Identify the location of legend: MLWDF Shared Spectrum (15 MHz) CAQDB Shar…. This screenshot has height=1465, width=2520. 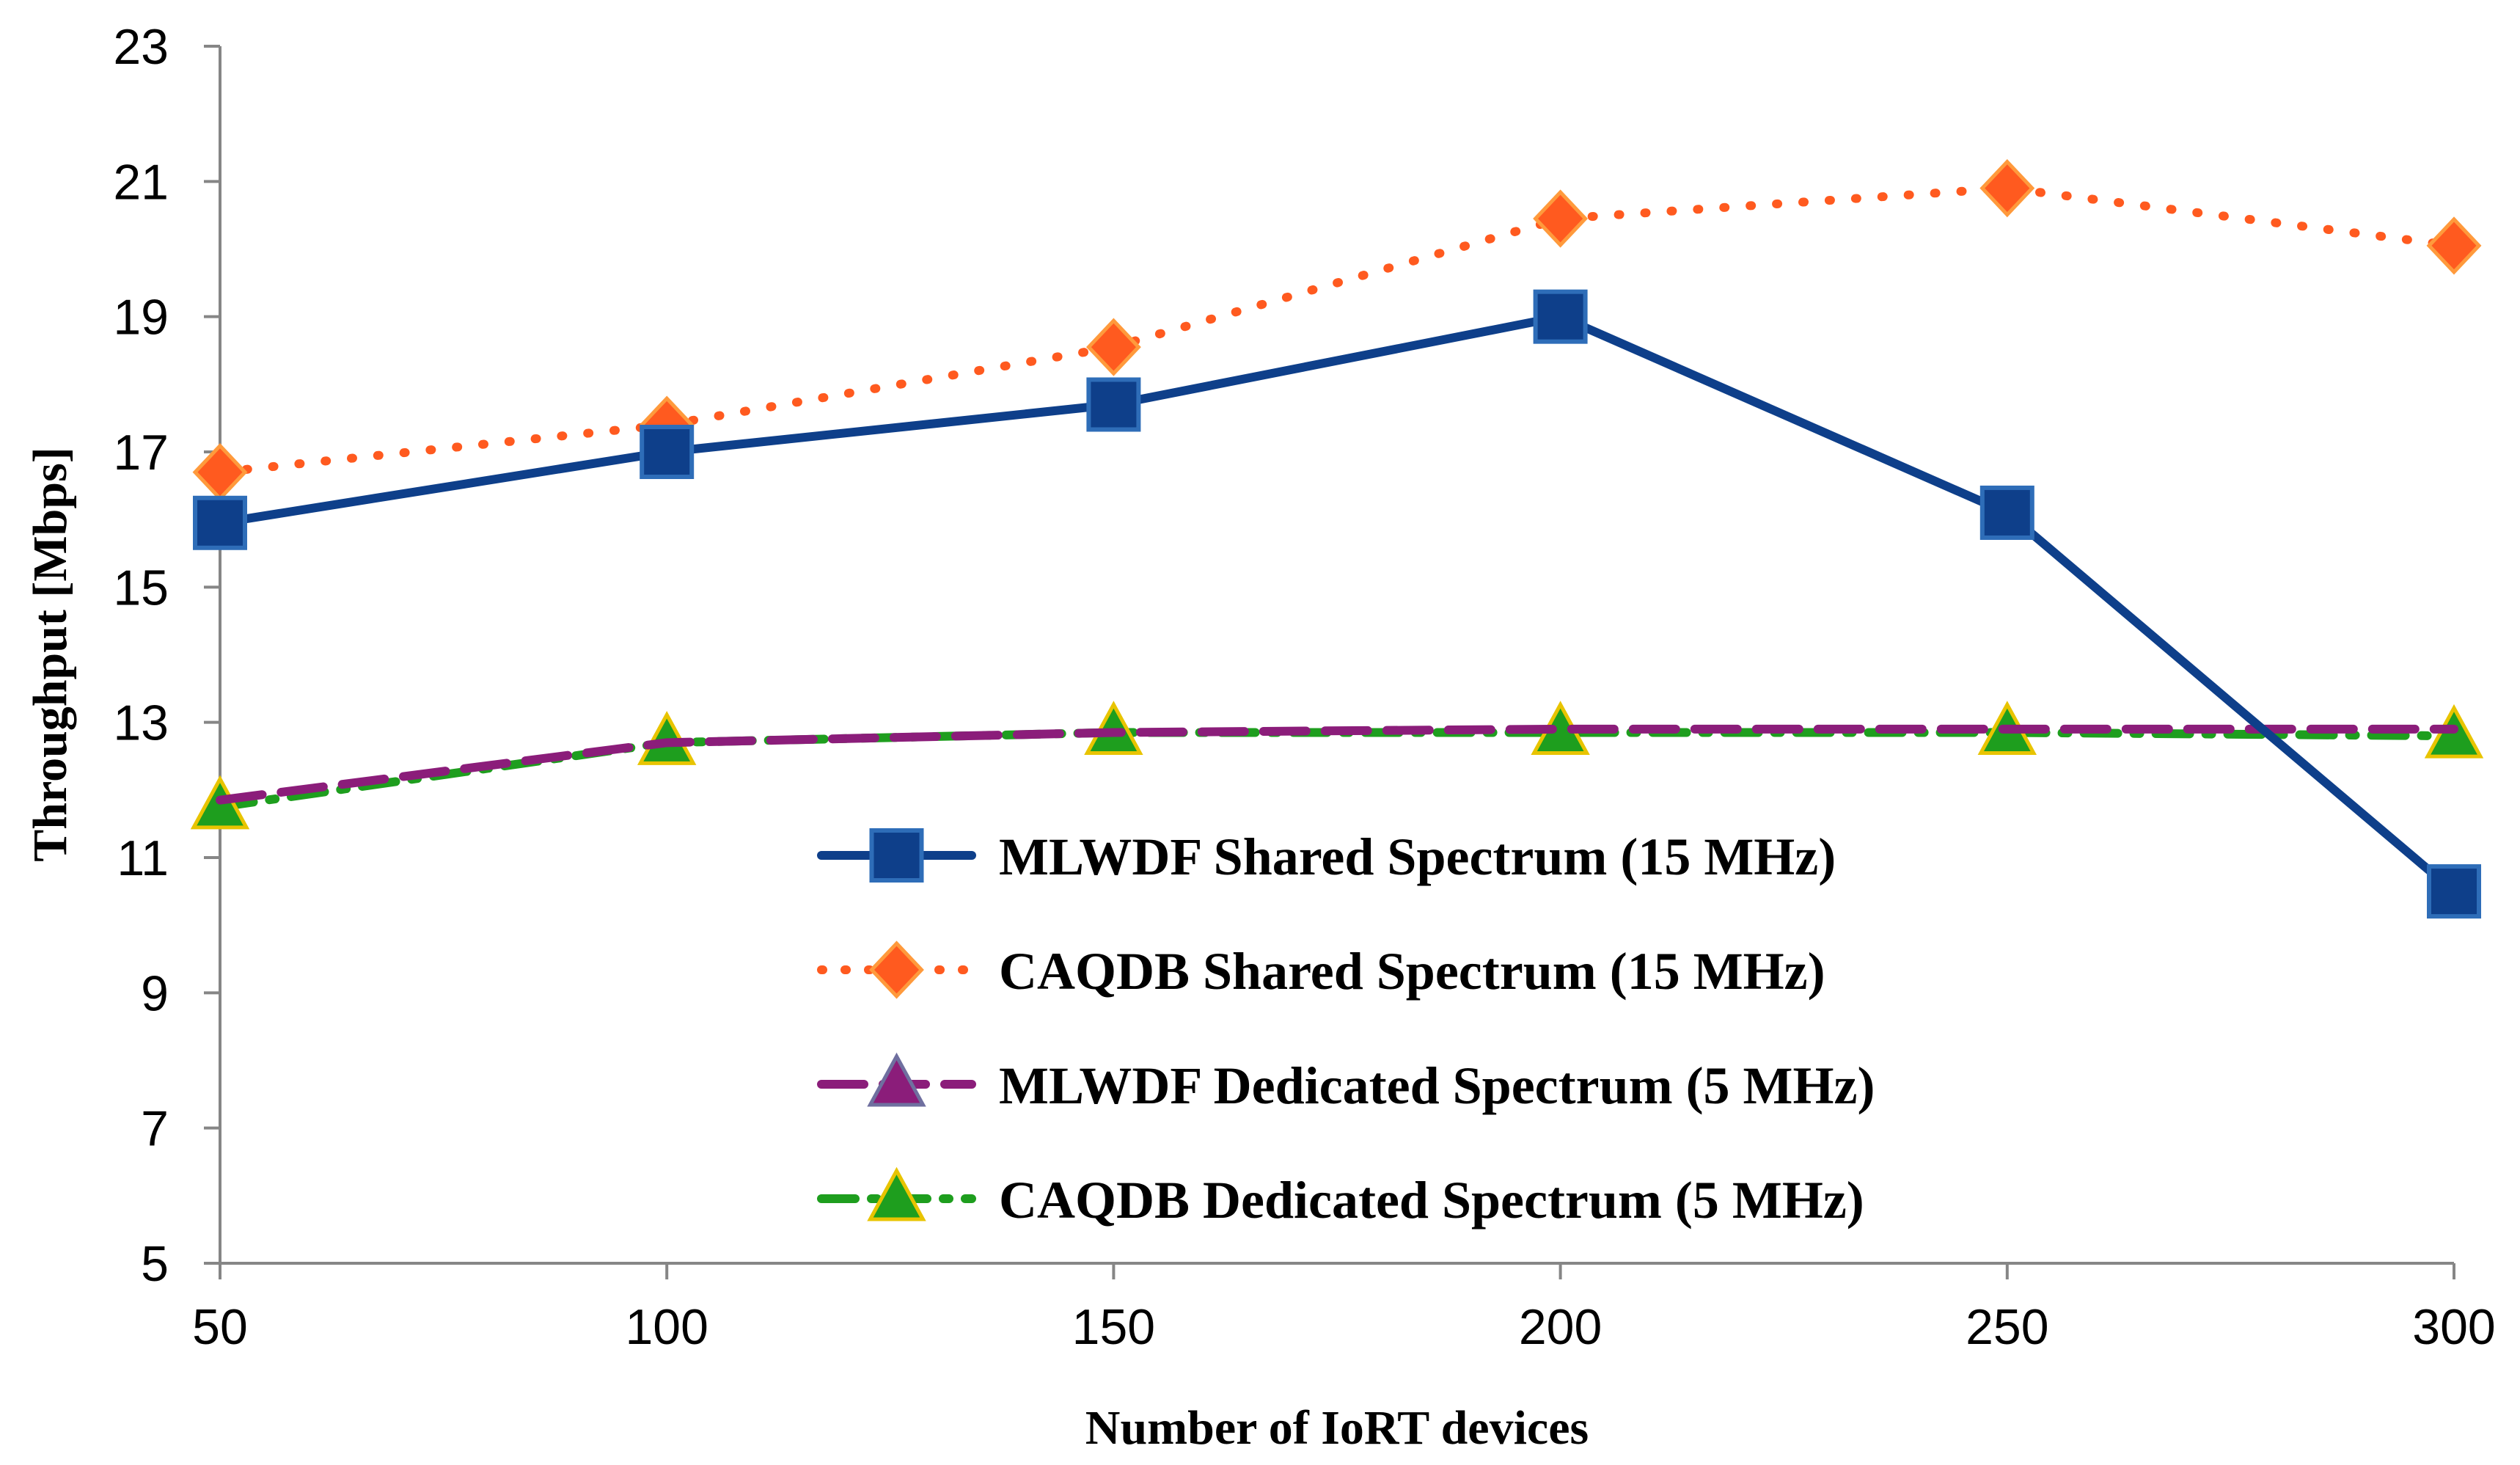
(1346, 1029).